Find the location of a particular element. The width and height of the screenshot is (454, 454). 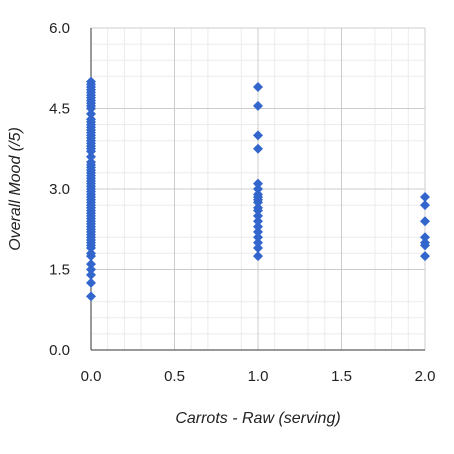

x-tick-label: 2.0 is located at coordinates (425, 376).